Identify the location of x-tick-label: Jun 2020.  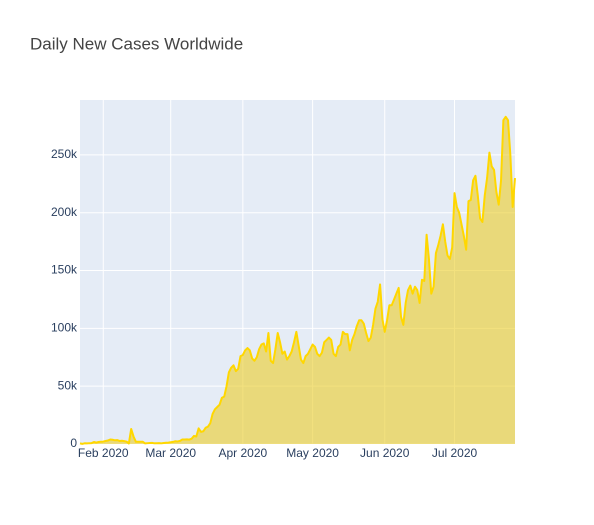
(385, 453).